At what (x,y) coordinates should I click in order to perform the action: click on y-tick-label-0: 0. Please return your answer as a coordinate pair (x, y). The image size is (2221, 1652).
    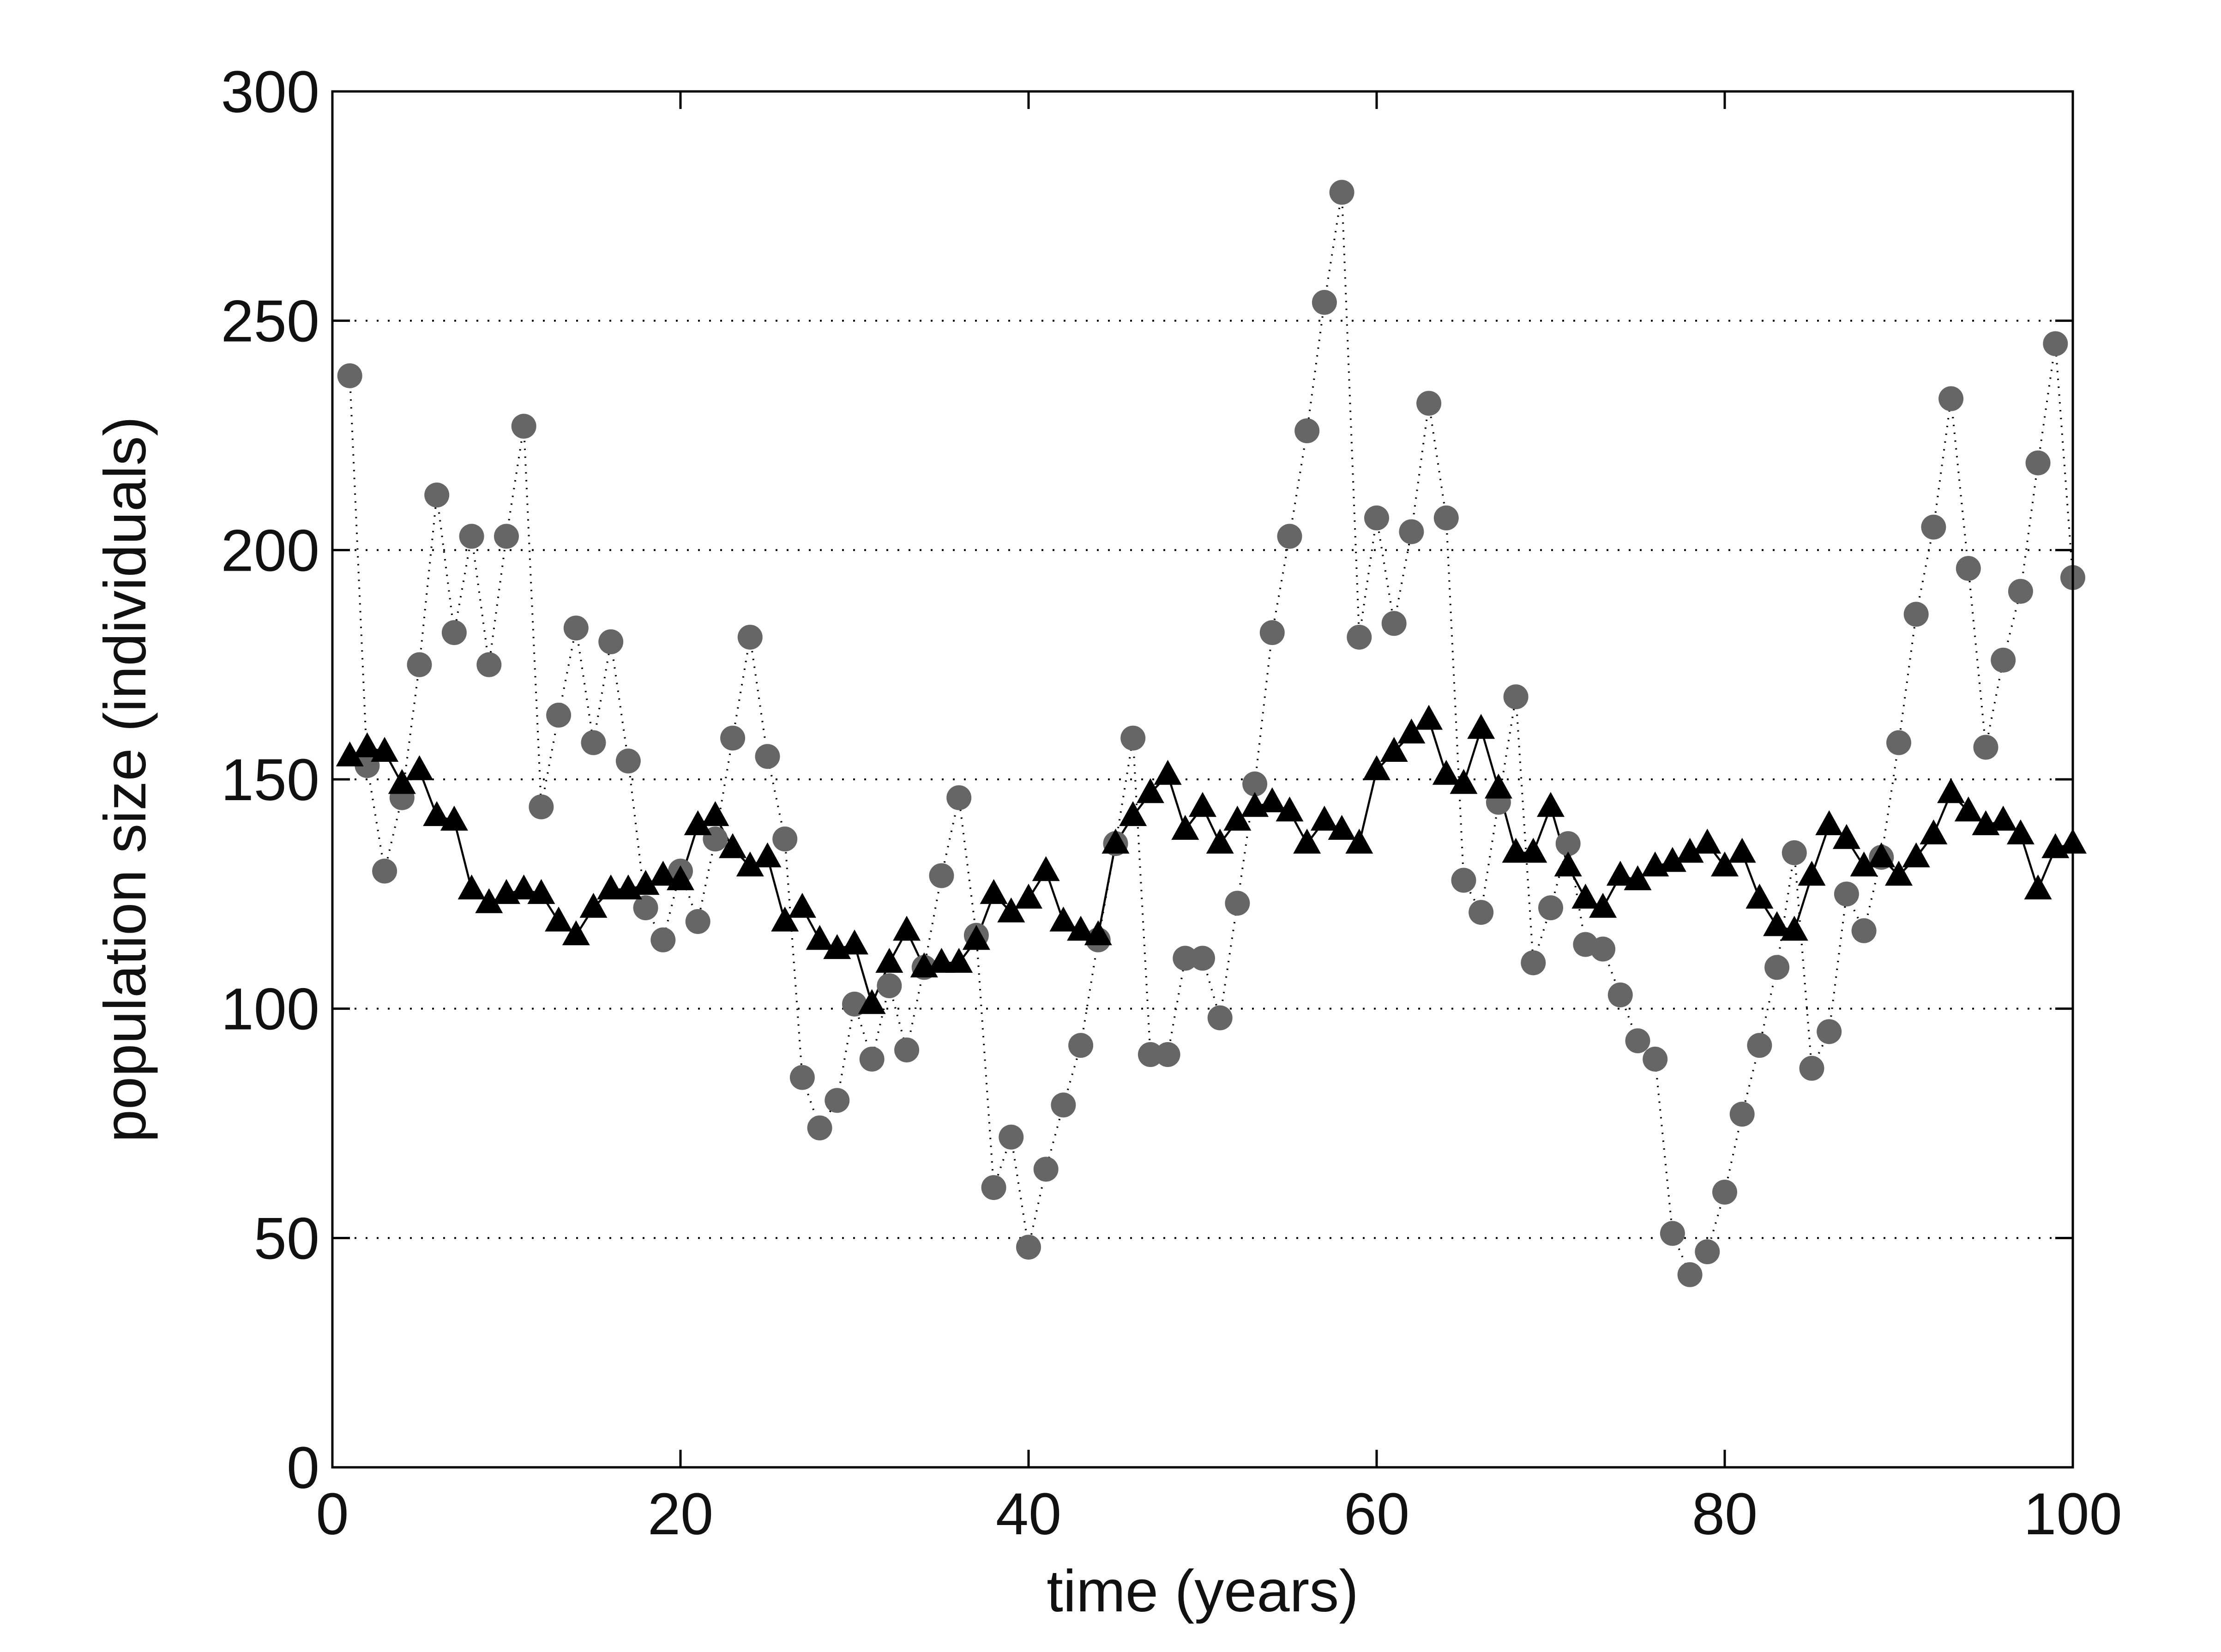
    Looking at the image, I should click on (303, 1468).